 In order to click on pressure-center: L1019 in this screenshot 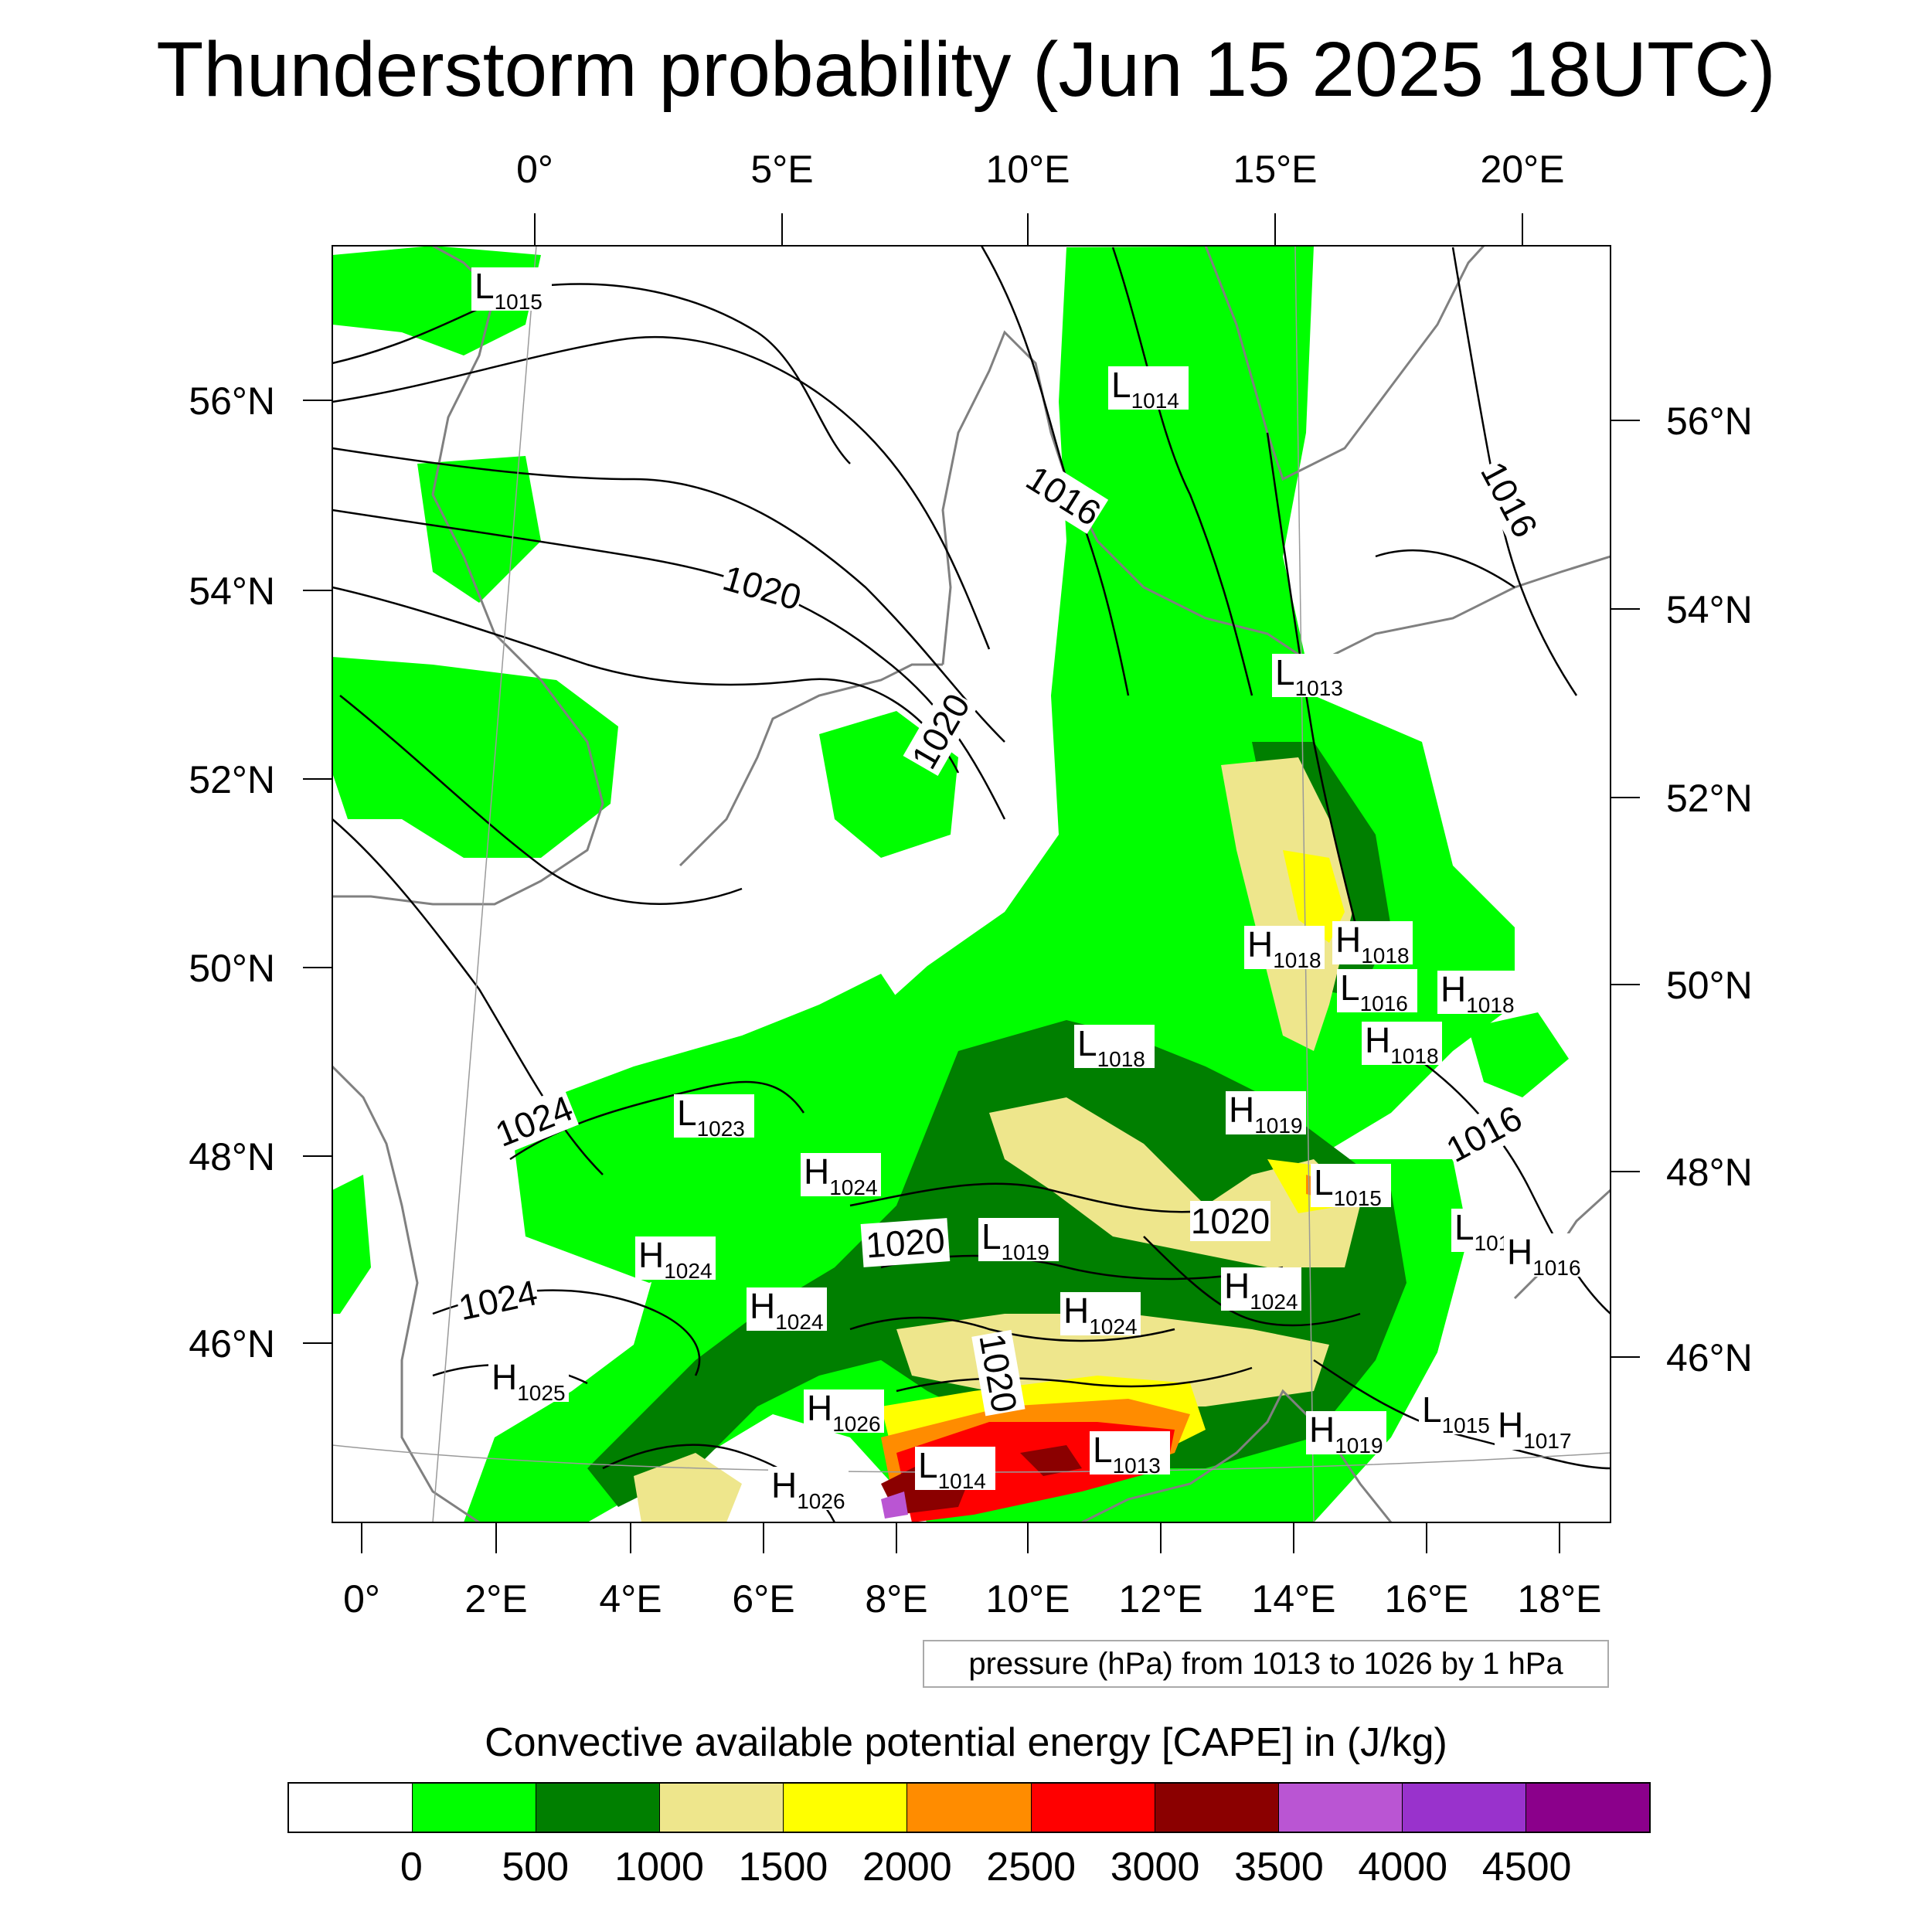, I will do `click(1019, 1240)`.